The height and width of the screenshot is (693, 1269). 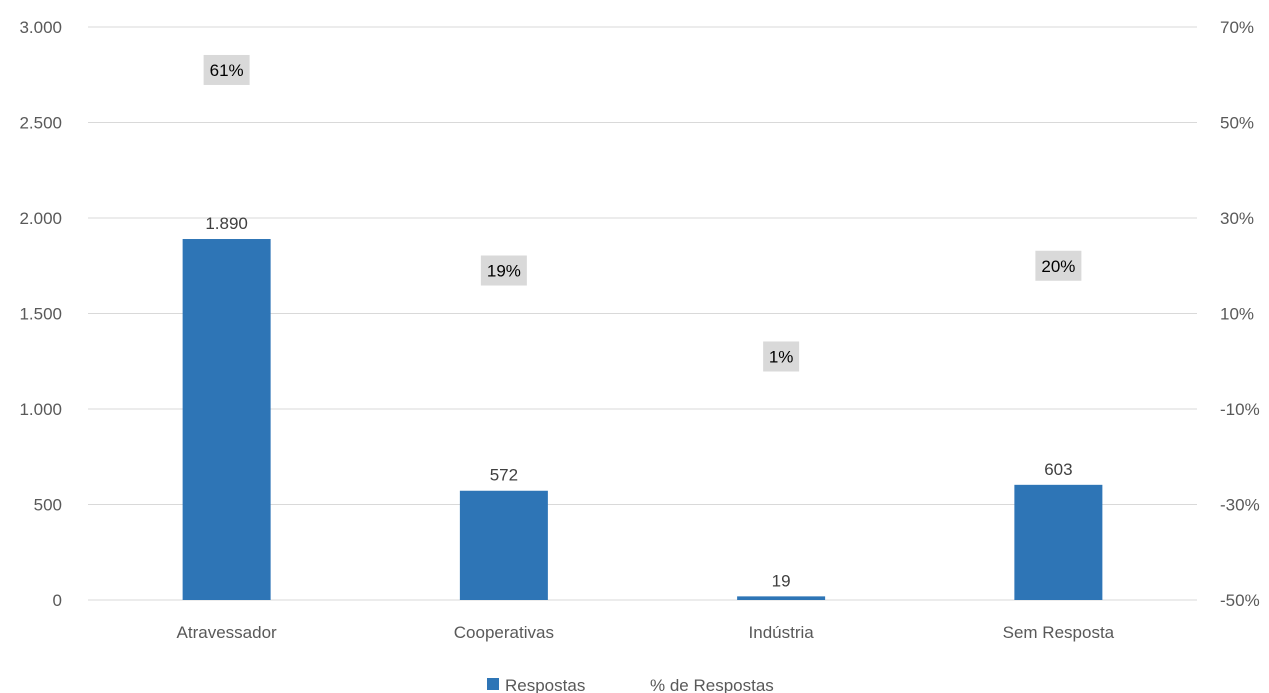 What do you see at coordinates (40, 123) in the screenshot?
I see `left-tick-label: 2.500` at bounding box center [40, 123].